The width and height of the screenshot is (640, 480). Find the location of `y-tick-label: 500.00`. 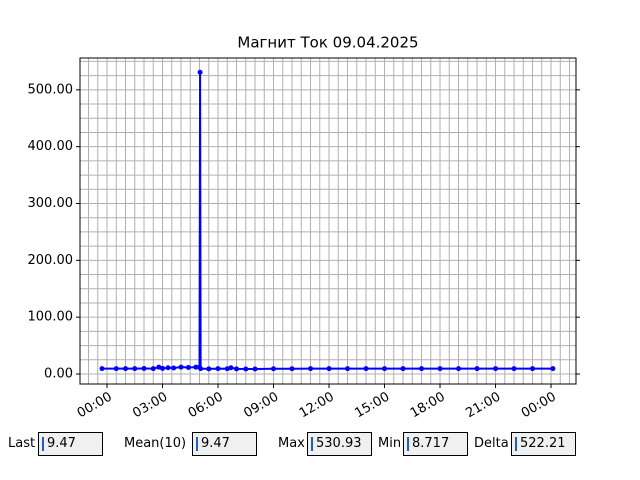

y-tick-label: 500.00 is located at coordinates (51, 89).